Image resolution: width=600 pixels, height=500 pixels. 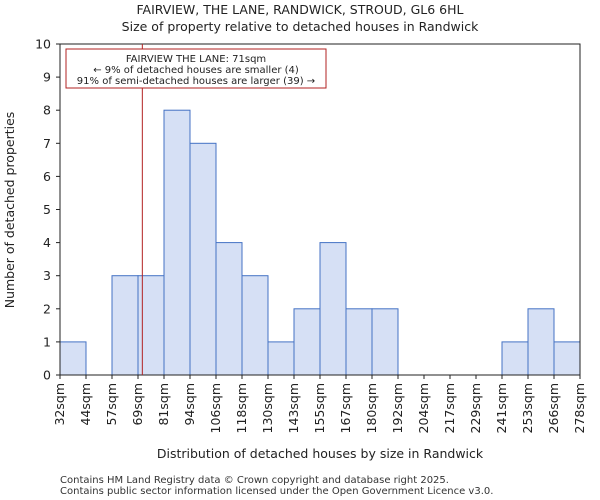 What do you see at coordinates (475, 408) in the screenshot?
I see `x-tick-label-229sqm: 229sqm` at bounding box center [475, 408].